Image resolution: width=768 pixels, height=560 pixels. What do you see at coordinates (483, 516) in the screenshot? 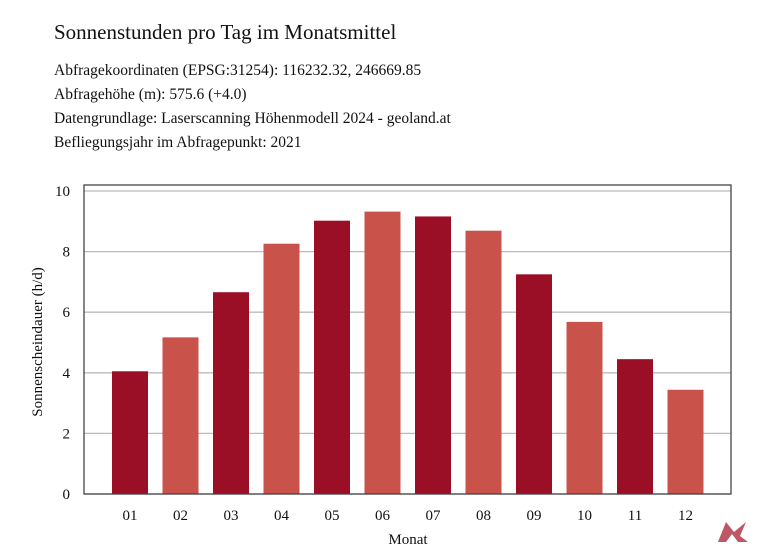
I see `x-tick-label: 08` at bounding box center [483, 516].